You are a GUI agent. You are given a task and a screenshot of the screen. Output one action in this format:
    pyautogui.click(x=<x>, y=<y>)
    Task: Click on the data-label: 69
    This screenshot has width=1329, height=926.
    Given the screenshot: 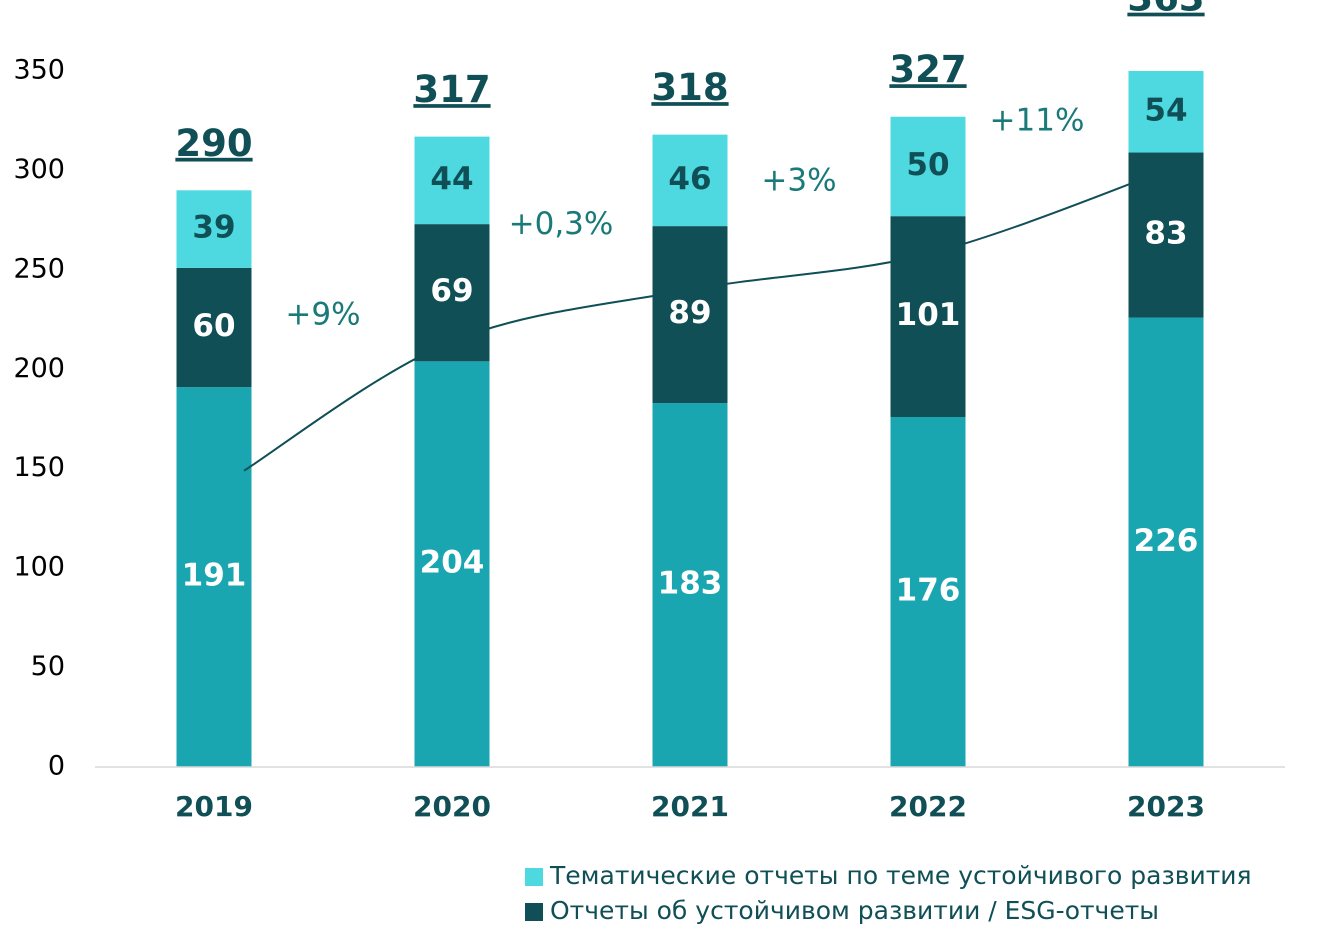 What is the action you would take?
    pyautogui.click(x=451, y=291)
    